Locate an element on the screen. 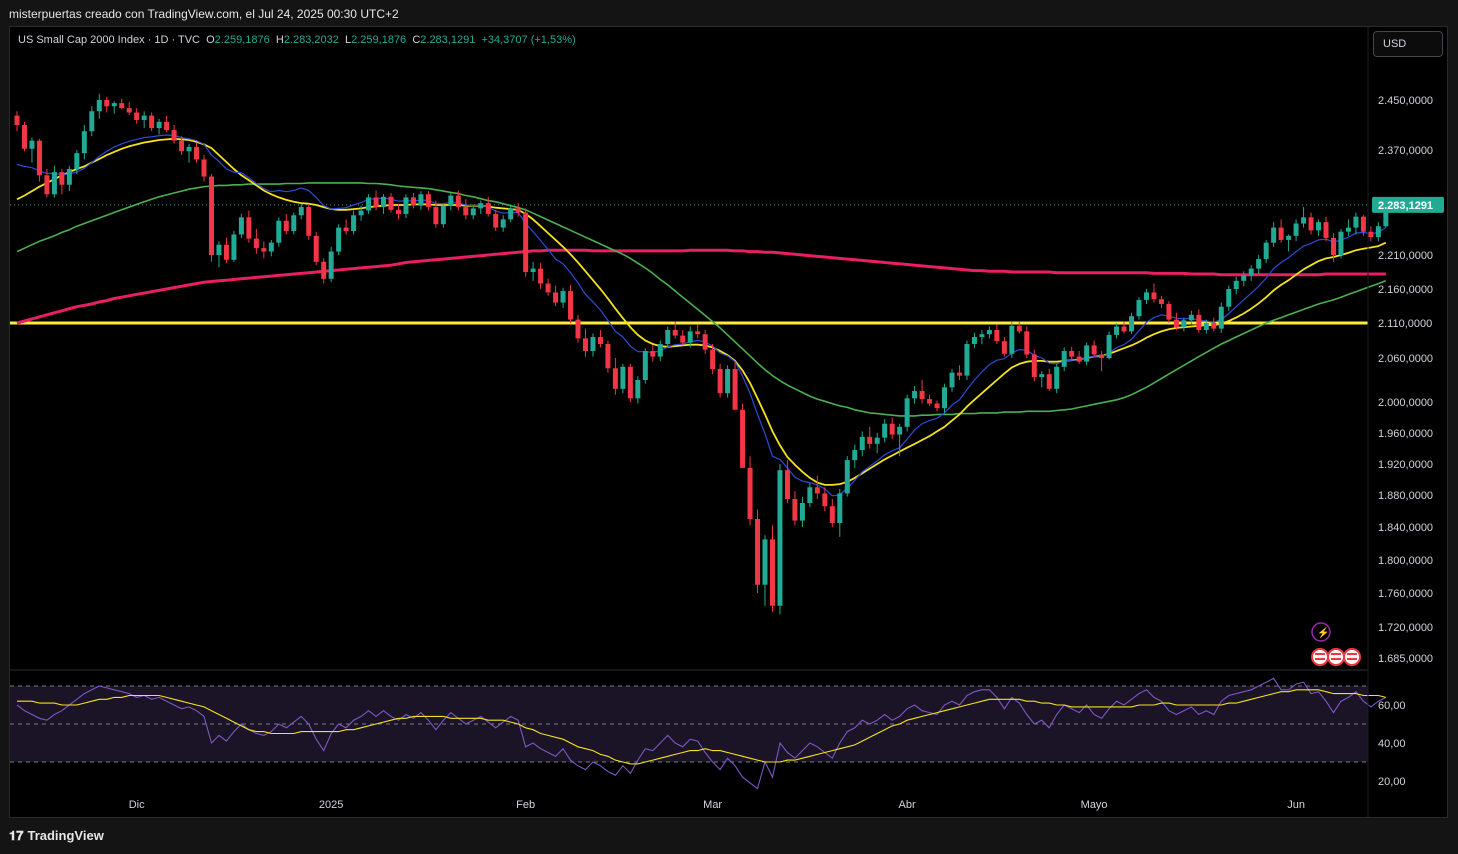 This screenshot has width=1458, height=854. price-tick-label: 2.110,0000 is located at coordinates (1405, 324).